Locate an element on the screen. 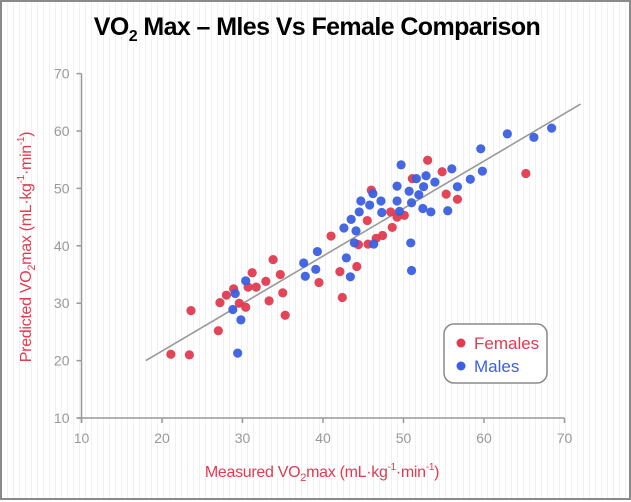  legend-label-males: Males is located at coordinates (496, 366).